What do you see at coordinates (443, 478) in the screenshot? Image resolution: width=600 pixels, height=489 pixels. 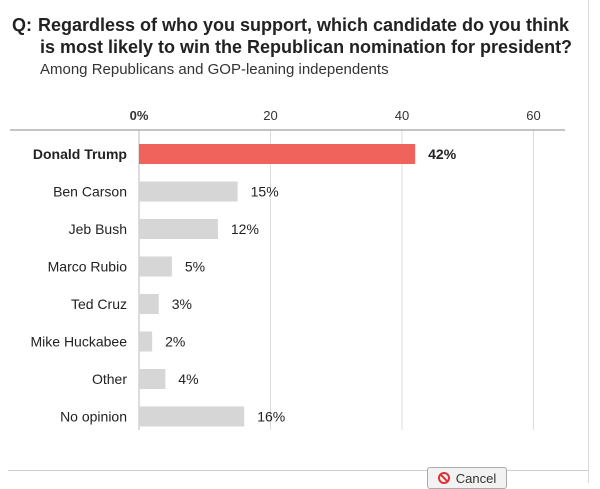 I see `cancel-icon` at bounding box center [443, 478].